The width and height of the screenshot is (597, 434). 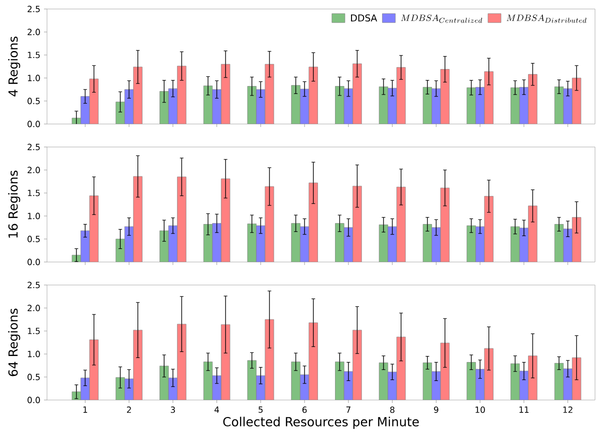 What do you see at coordinates (217, 409) in the screenshot?
I see `x-tick-label: 4` at bounding box center [217, 409].